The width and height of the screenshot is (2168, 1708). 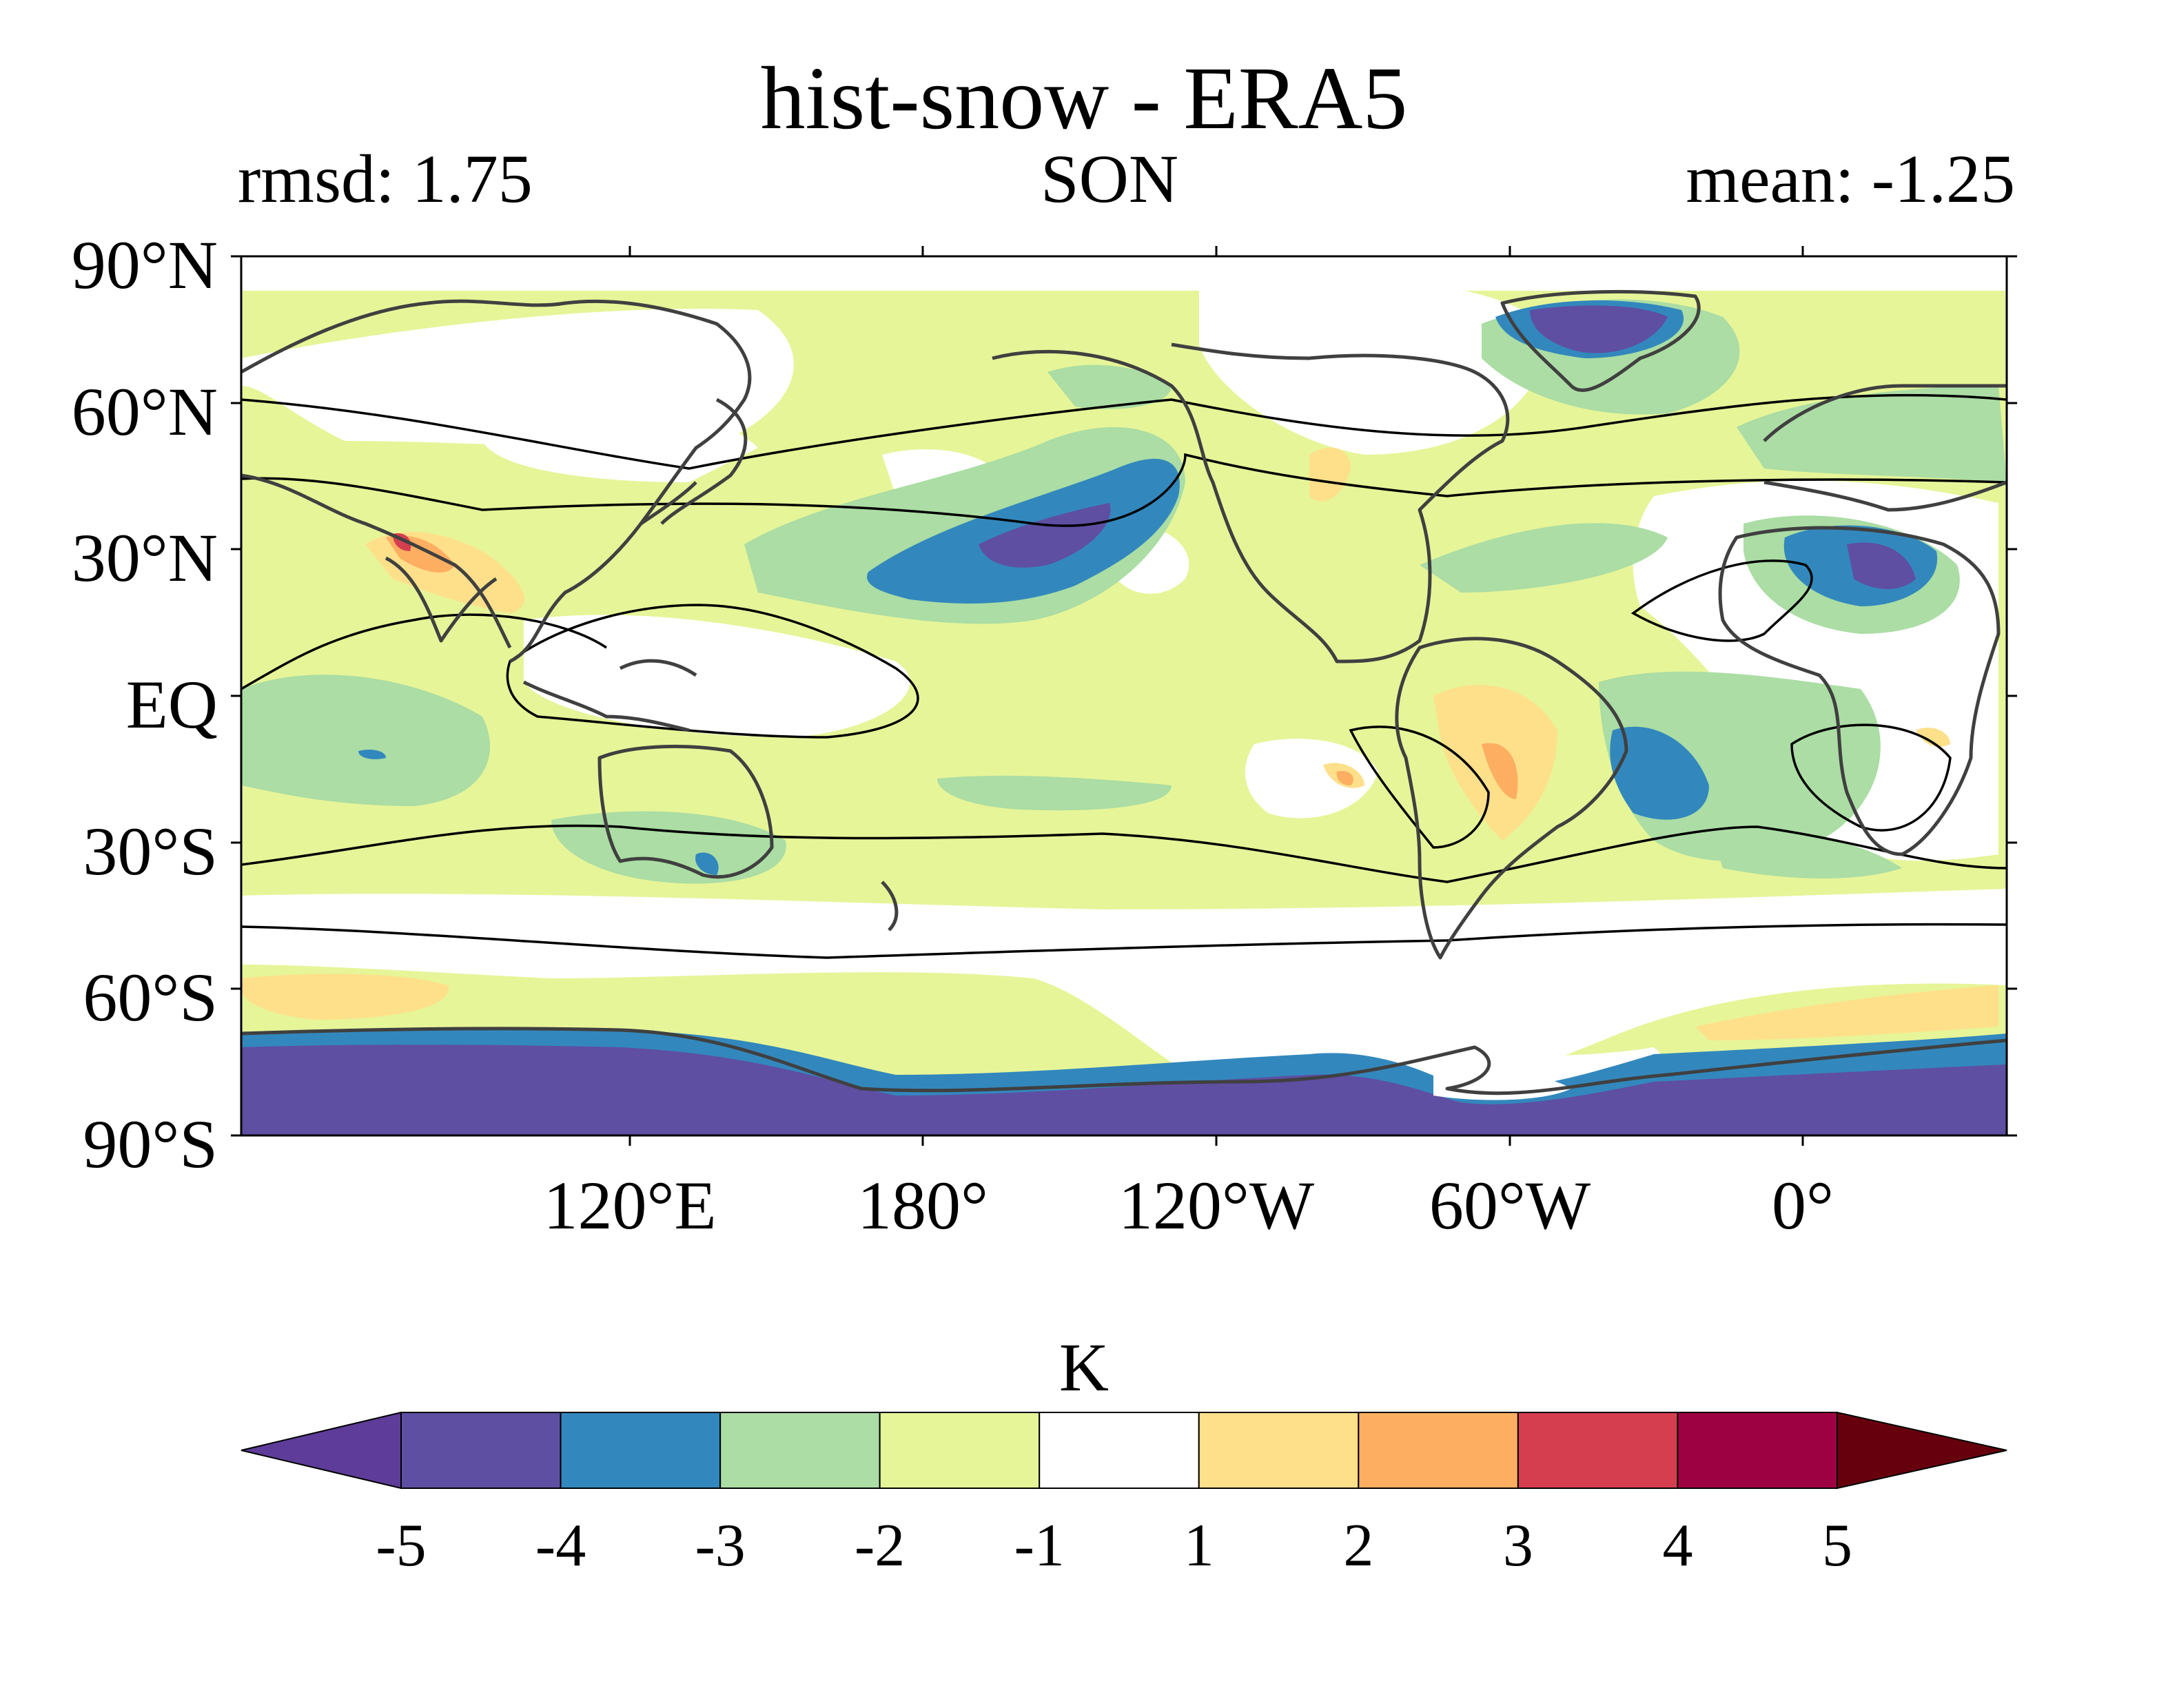 I want to click on lon-label-60w: 60°W, so click(x=1510, y=1205).